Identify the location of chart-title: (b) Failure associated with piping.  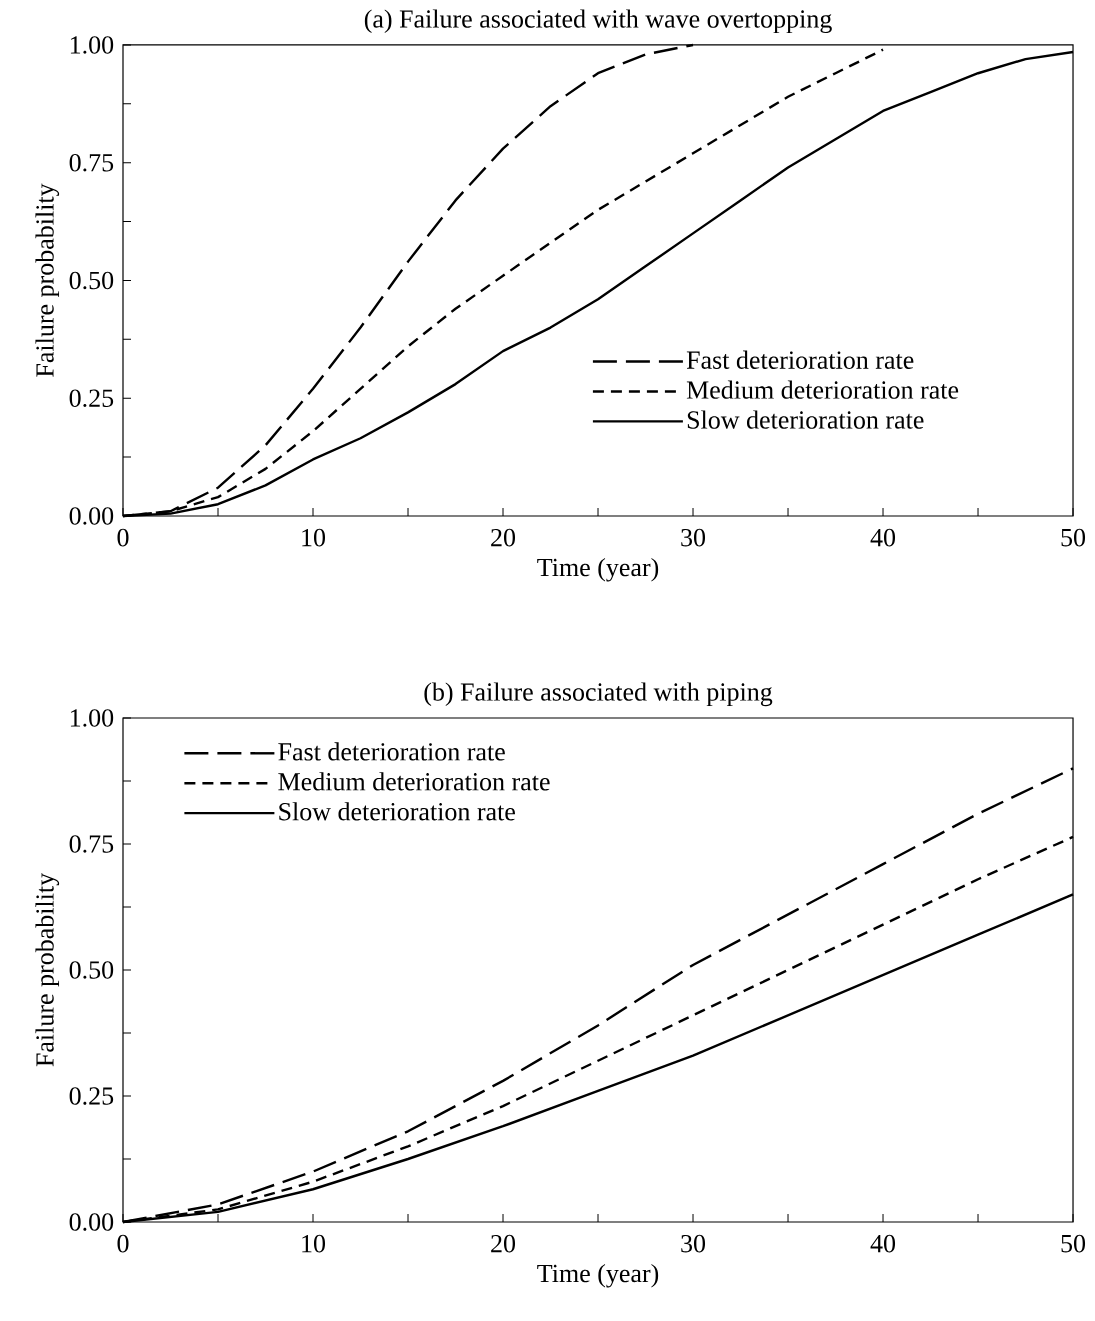
(598, 694).